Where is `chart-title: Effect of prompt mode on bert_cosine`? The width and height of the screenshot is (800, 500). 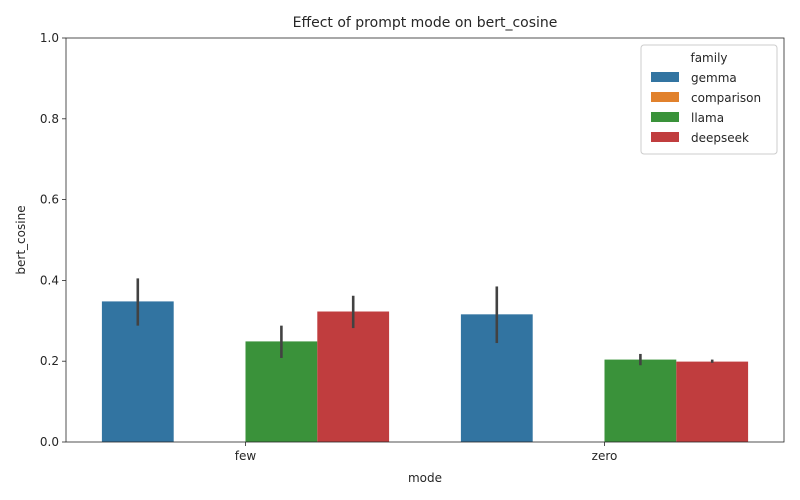
chart-title: Effect of prompt mode on bert_cosine is located at coordinates (425, 23).